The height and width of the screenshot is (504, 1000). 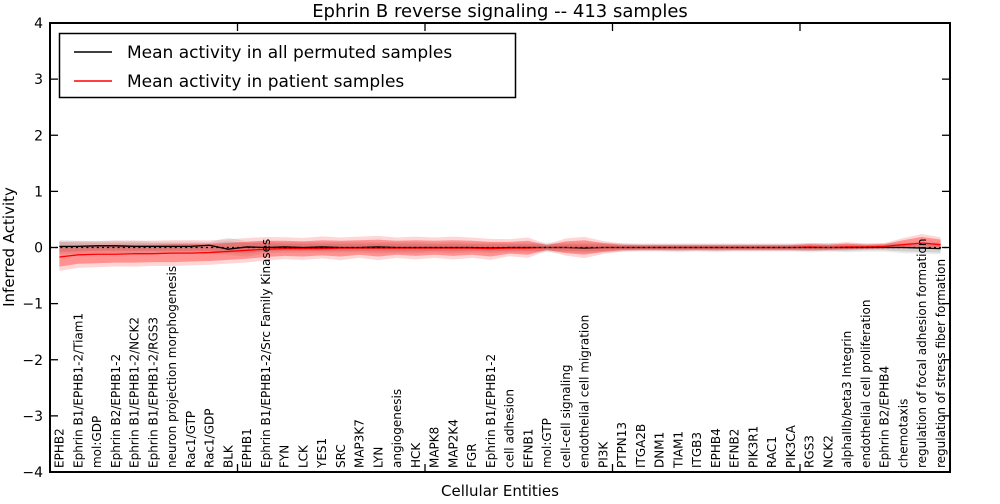 What do you see at coordinates (847, 399) in the screenshot?
I see `x-tick-label: alphaIIb/beta3 Integrin` at bounding box center [847, 399].